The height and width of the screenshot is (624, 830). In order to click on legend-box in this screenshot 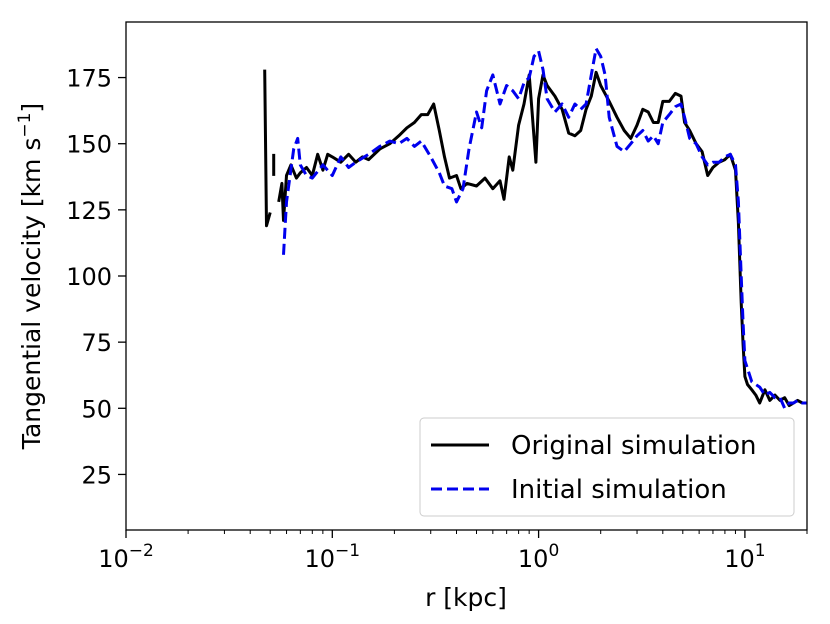, I will do `click(607, 467)`.